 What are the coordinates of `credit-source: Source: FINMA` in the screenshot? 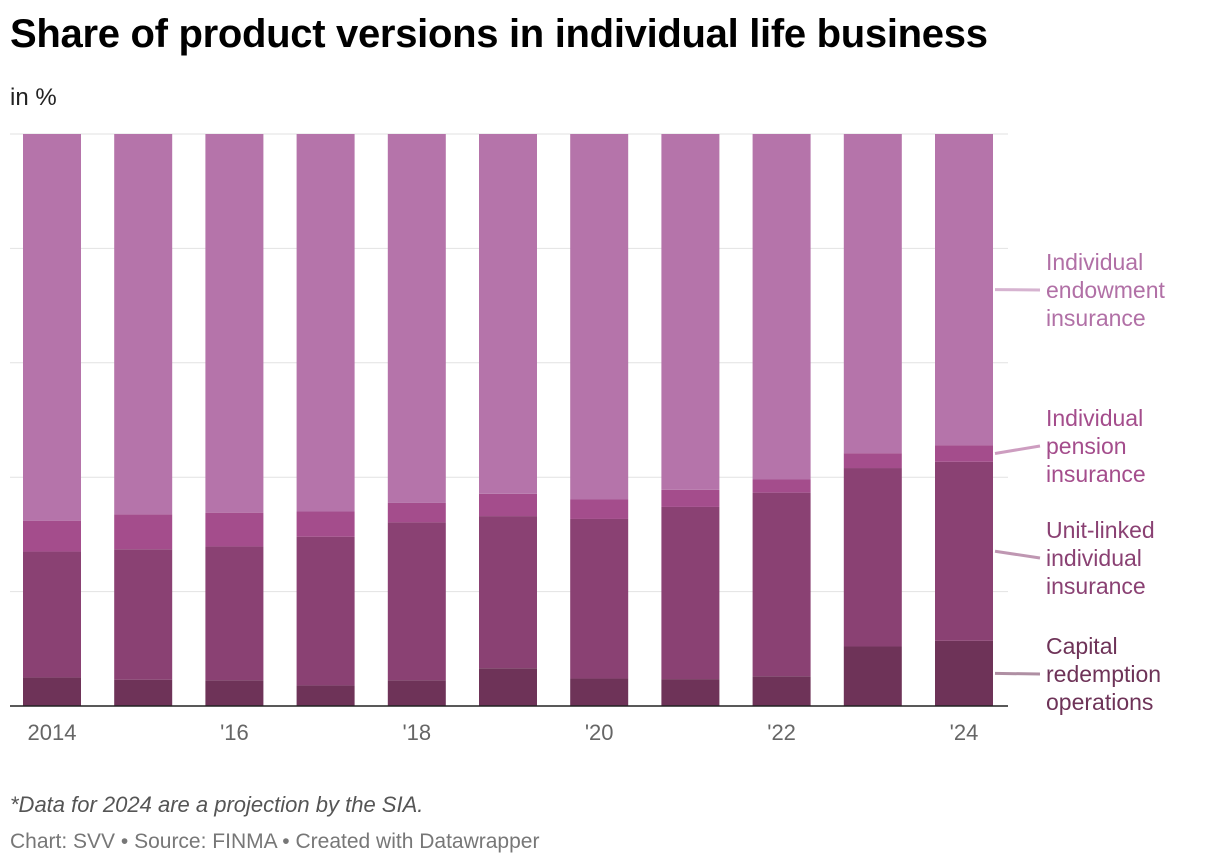 It's located at (205, 841).